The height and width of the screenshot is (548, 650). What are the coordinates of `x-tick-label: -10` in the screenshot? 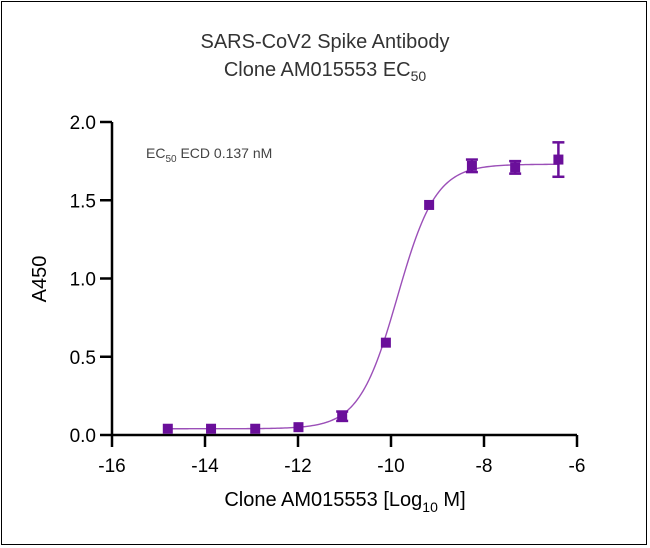 It's located at (390, 466).